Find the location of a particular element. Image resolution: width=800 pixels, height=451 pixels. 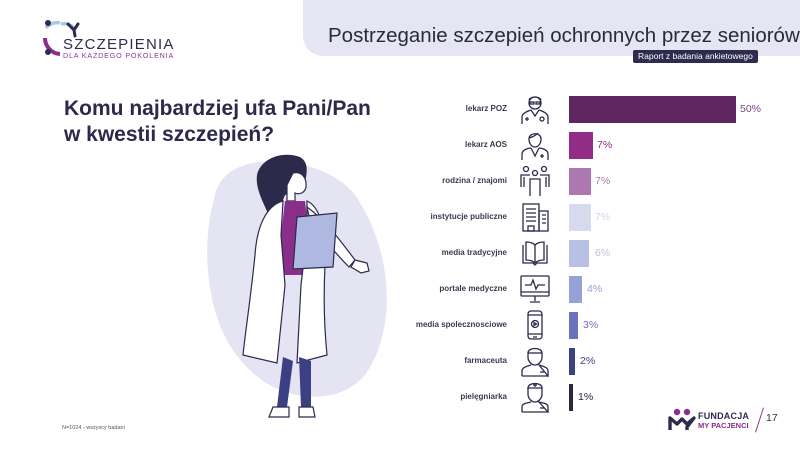

row-label: portale medyczne is located at coordinates (473, 288).